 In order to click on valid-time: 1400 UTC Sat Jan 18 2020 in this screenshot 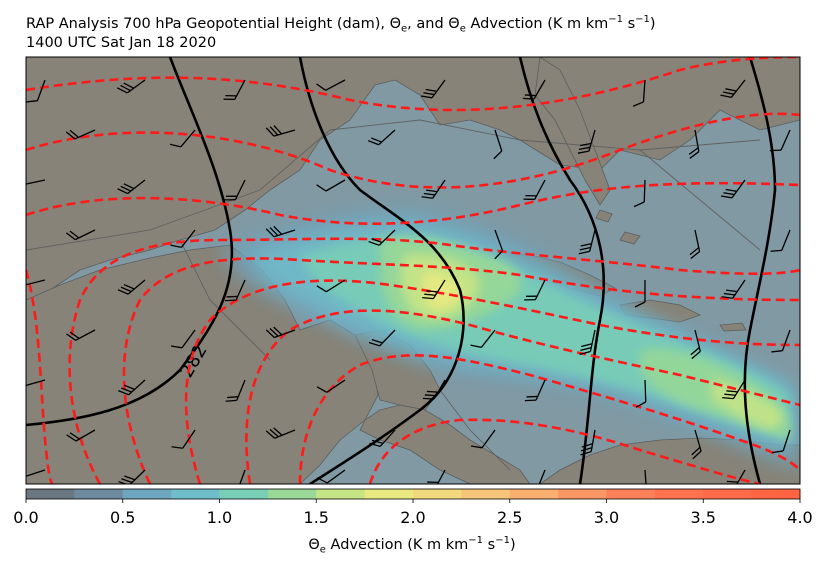, I will do `click(121, 43)`.